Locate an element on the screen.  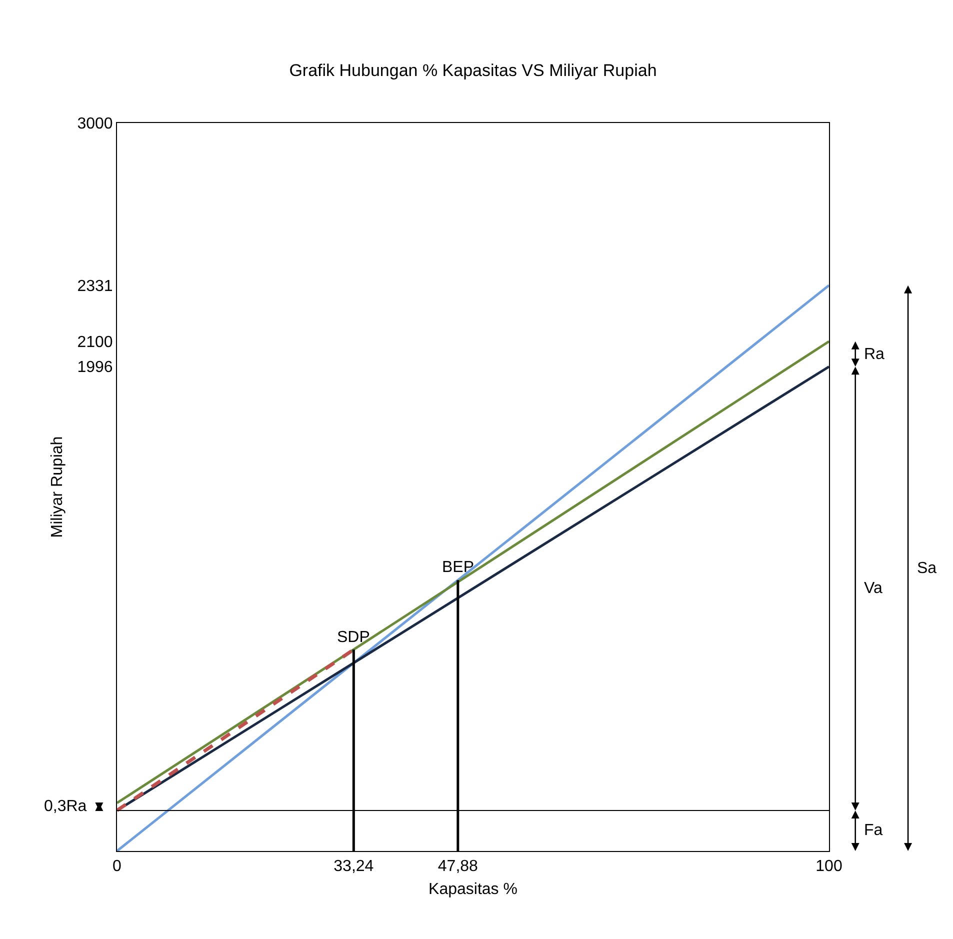
chart-title: Grafik Hubungan % Kapasitas VS Miliyar Rupiah is located at coordinates (473, 70).